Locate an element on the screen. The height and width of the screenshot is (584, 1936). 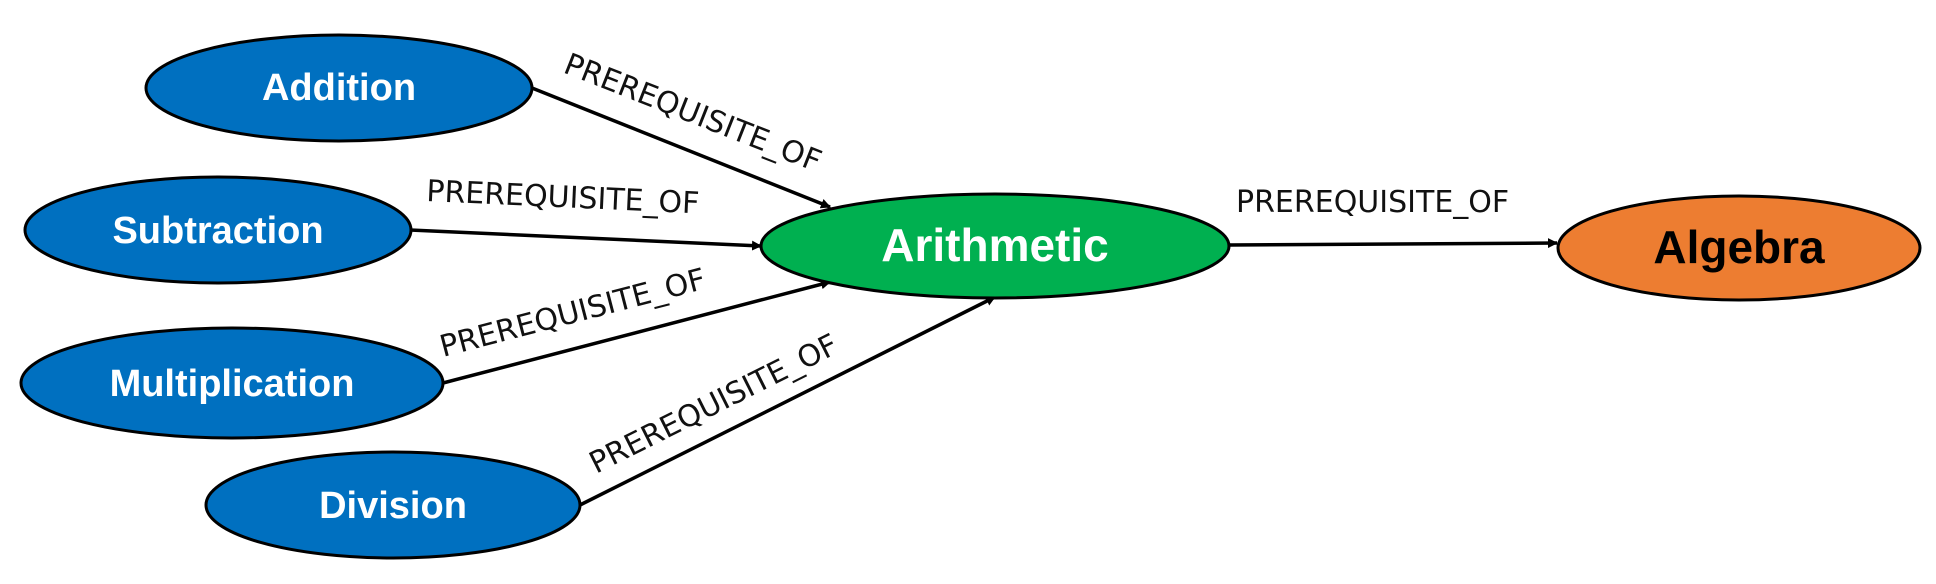
node-label: Multiplication is located at coordinates (232, 384).